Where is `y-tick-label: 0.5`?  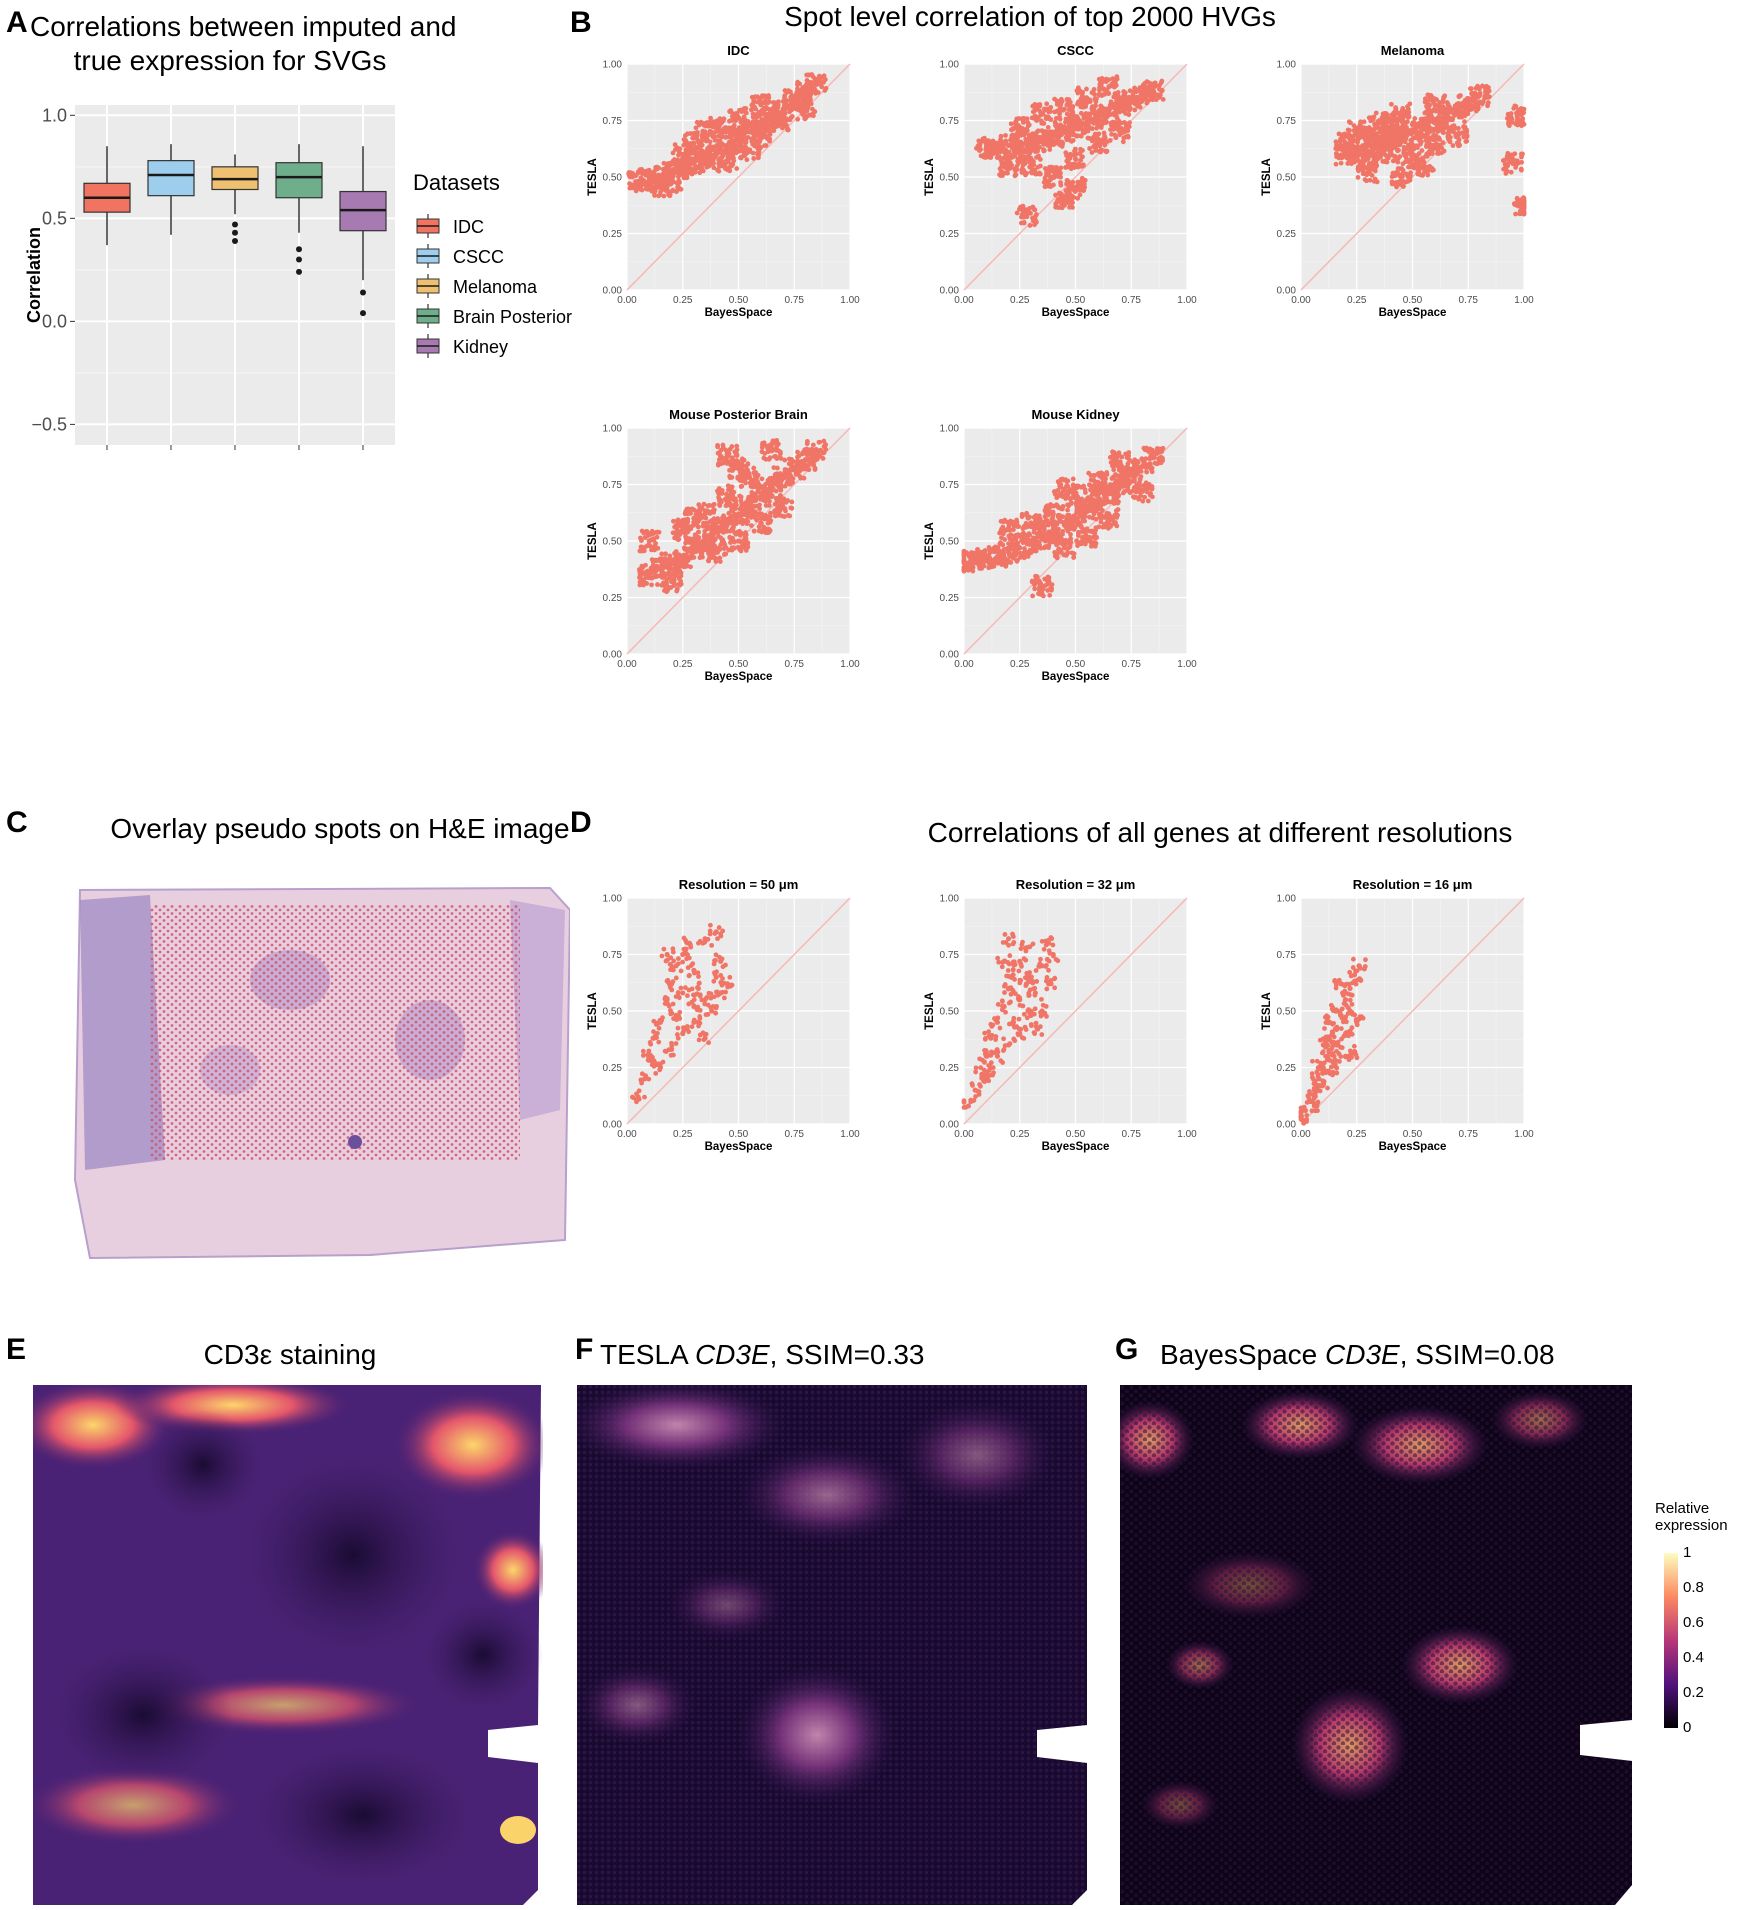
y-tick-label: 0.5 is located at coordinates (54, 218).